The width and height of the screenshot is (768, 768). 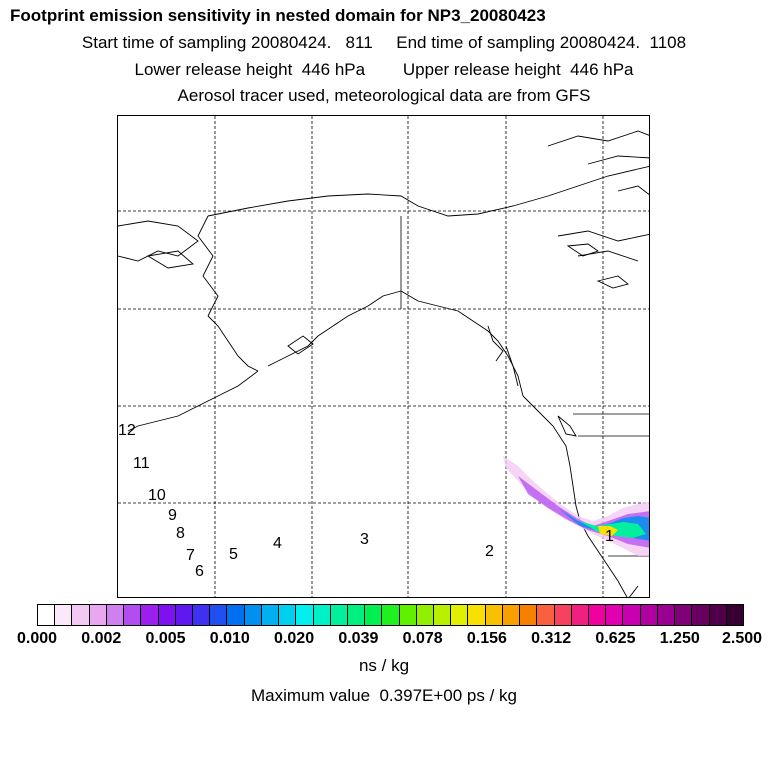 I want to click on colorbar-tick-label: 0.000, so click(x=37, y=638).